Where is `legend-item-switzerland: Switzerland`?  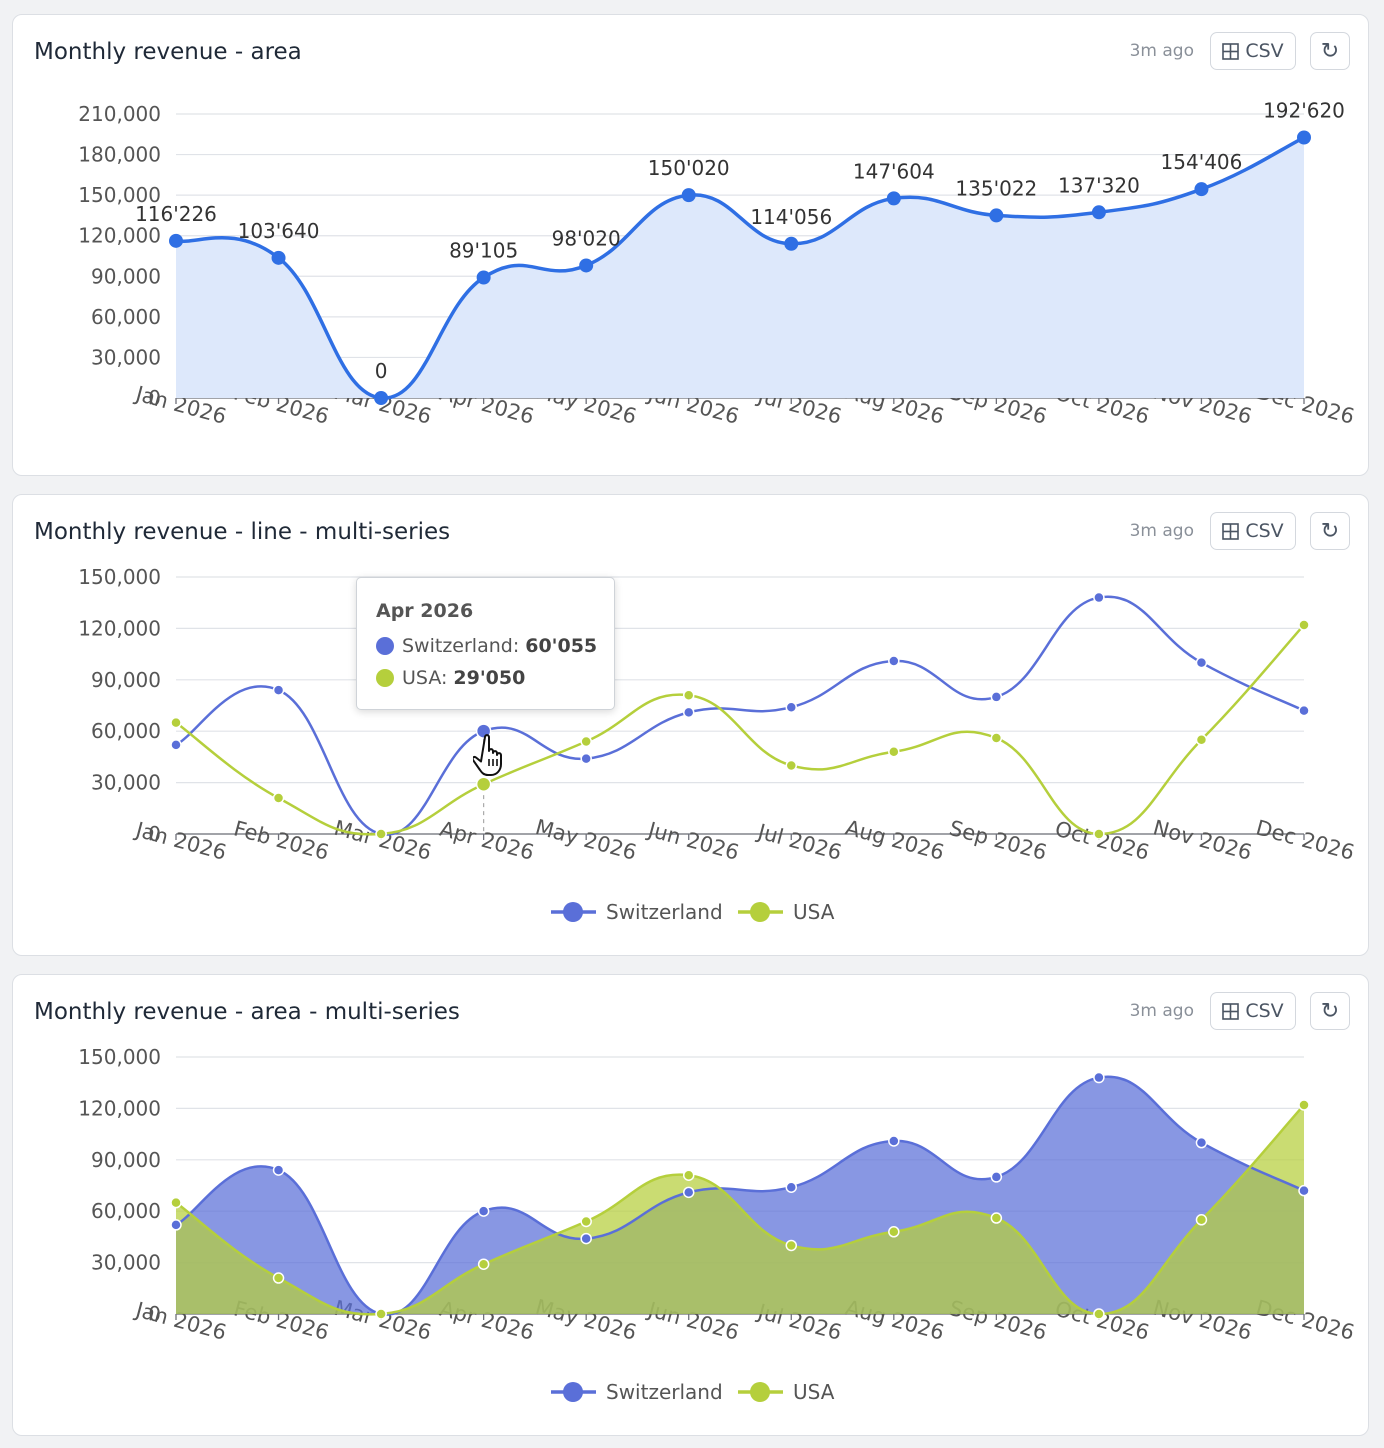
legend-item-switzerland: Switzerland is located at coordinates (637, 1392).